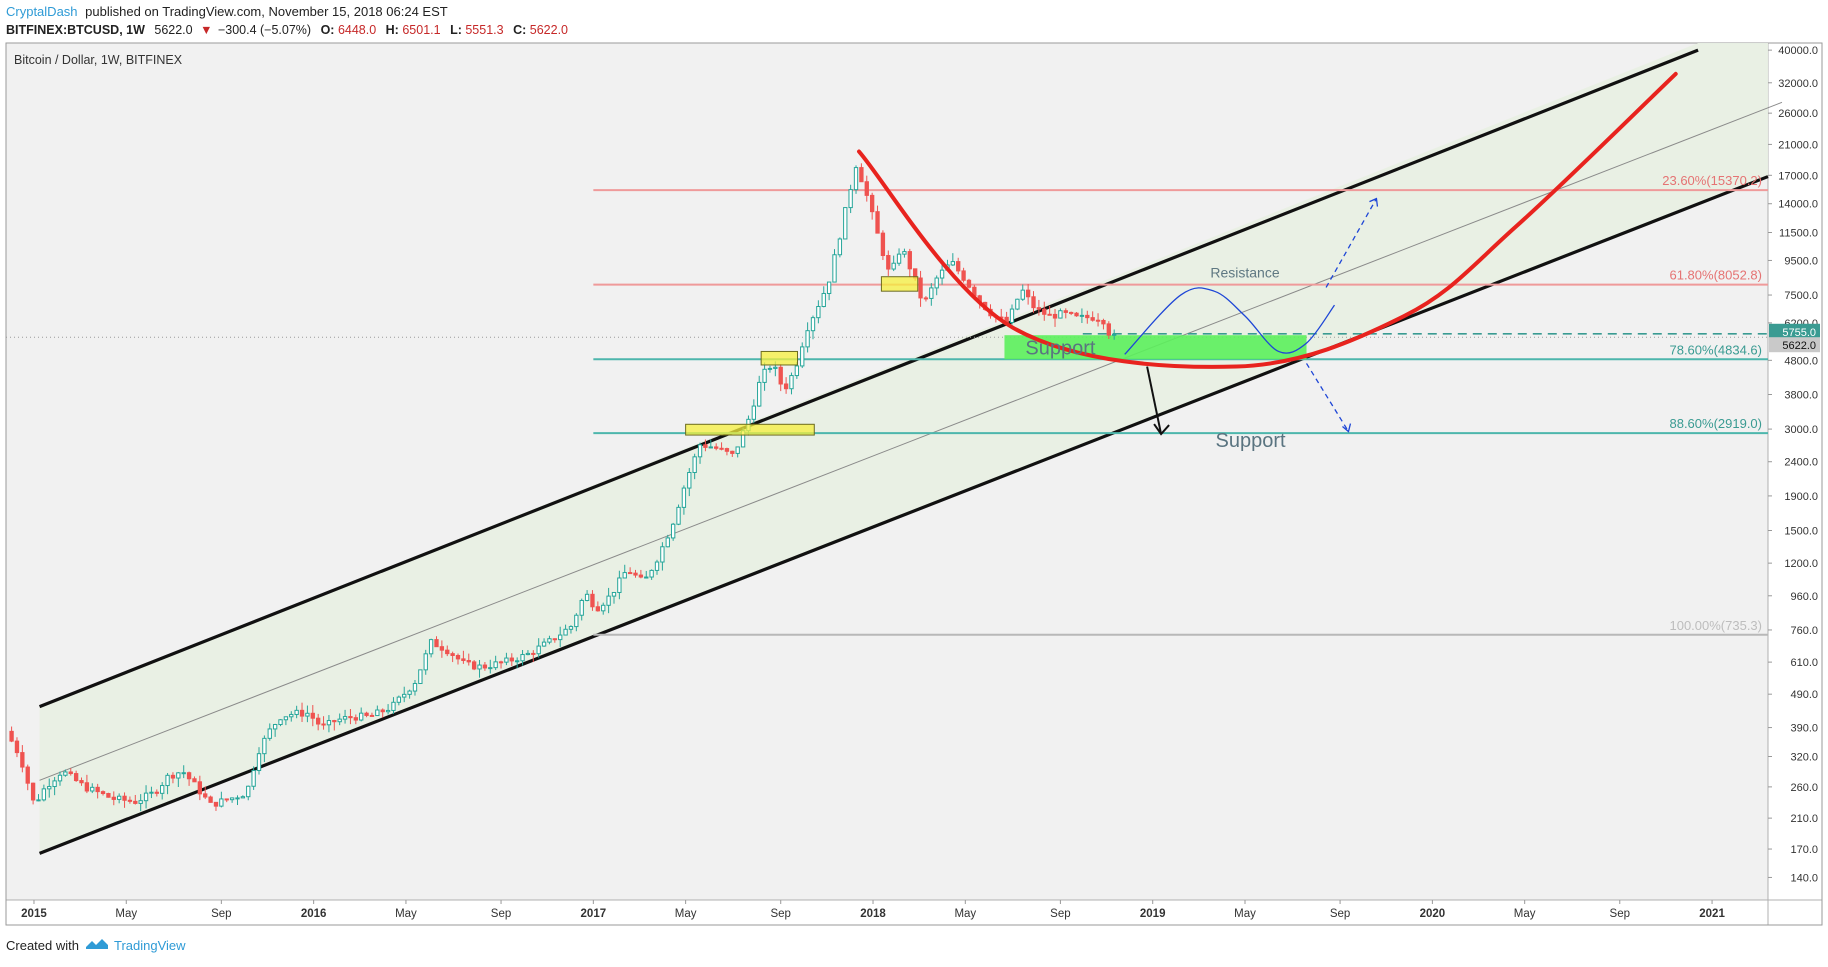 This screenshot has width=1828, height=967. Describe the element at coordinates (1804, 663) in the screenshot. I see `y-tick-label: 610.0` at that location.